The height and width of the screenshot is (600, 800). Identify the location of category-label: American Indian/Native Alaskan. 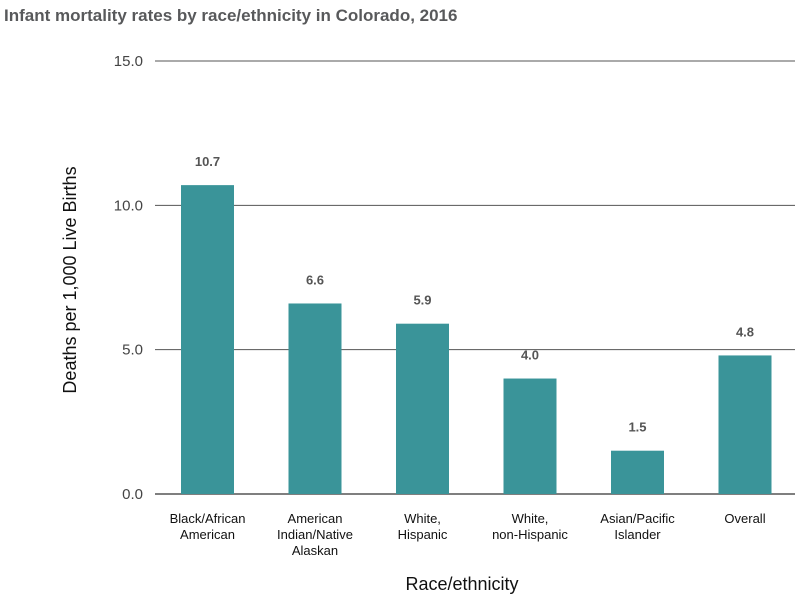
(315, 534).